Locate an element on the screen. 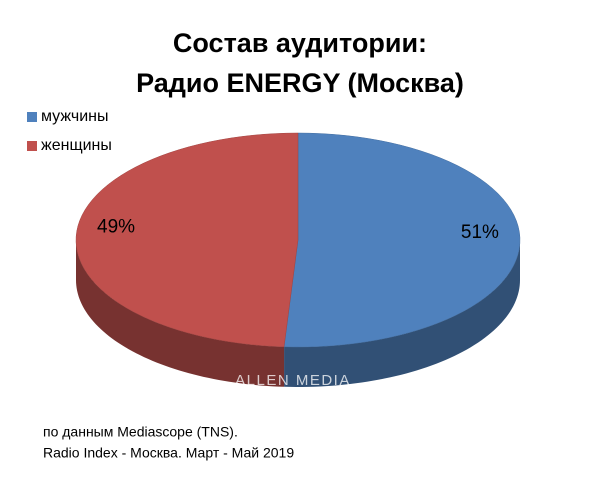  legend-label: мужчины is located at coordinates (75, 116).